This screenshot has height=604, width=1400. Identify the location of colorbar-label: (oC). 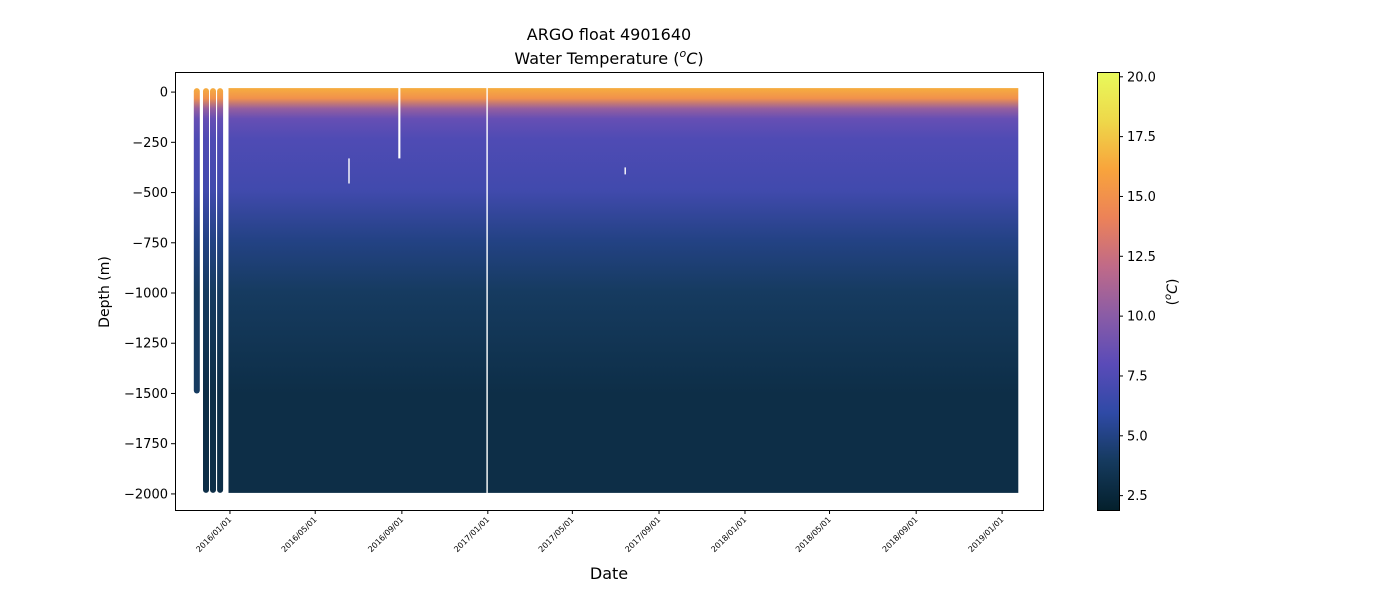
(1172, 292).